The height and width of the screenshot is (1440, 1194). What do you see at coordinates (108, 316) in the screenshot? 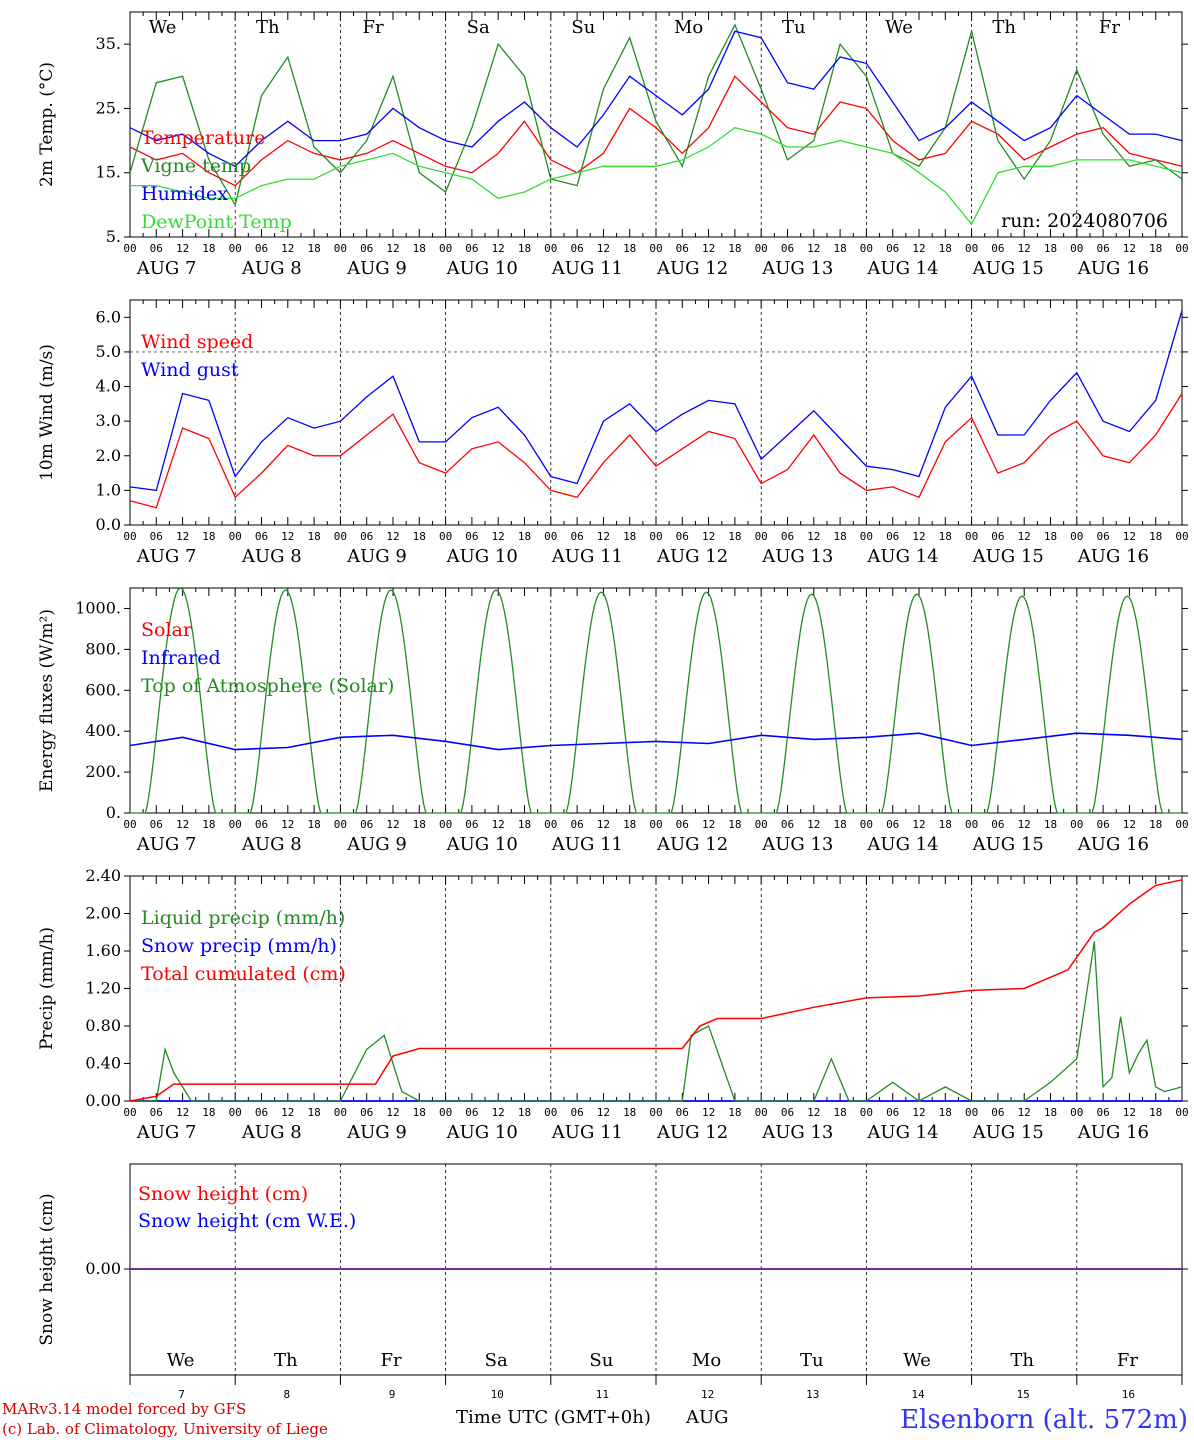
I see `y-tick-label: 6.0` at bounding box center [108, 316].